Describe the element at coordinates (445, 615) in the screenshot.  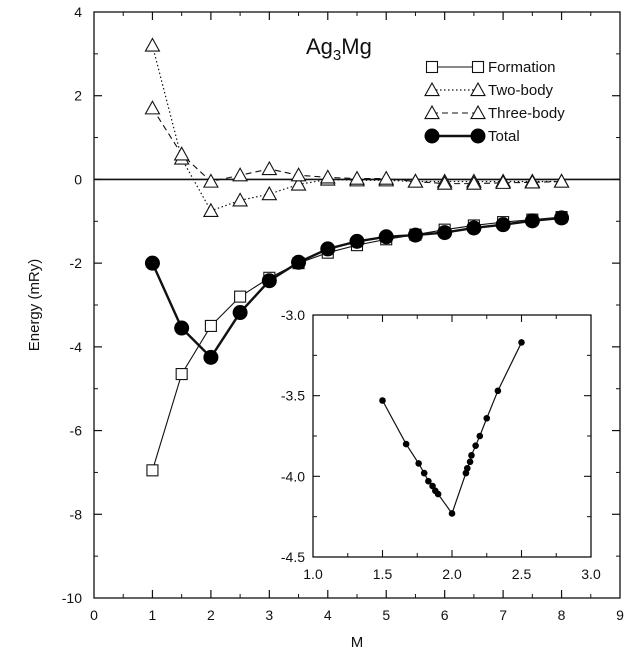
I see `main-x-tick-label: 6` at that location.